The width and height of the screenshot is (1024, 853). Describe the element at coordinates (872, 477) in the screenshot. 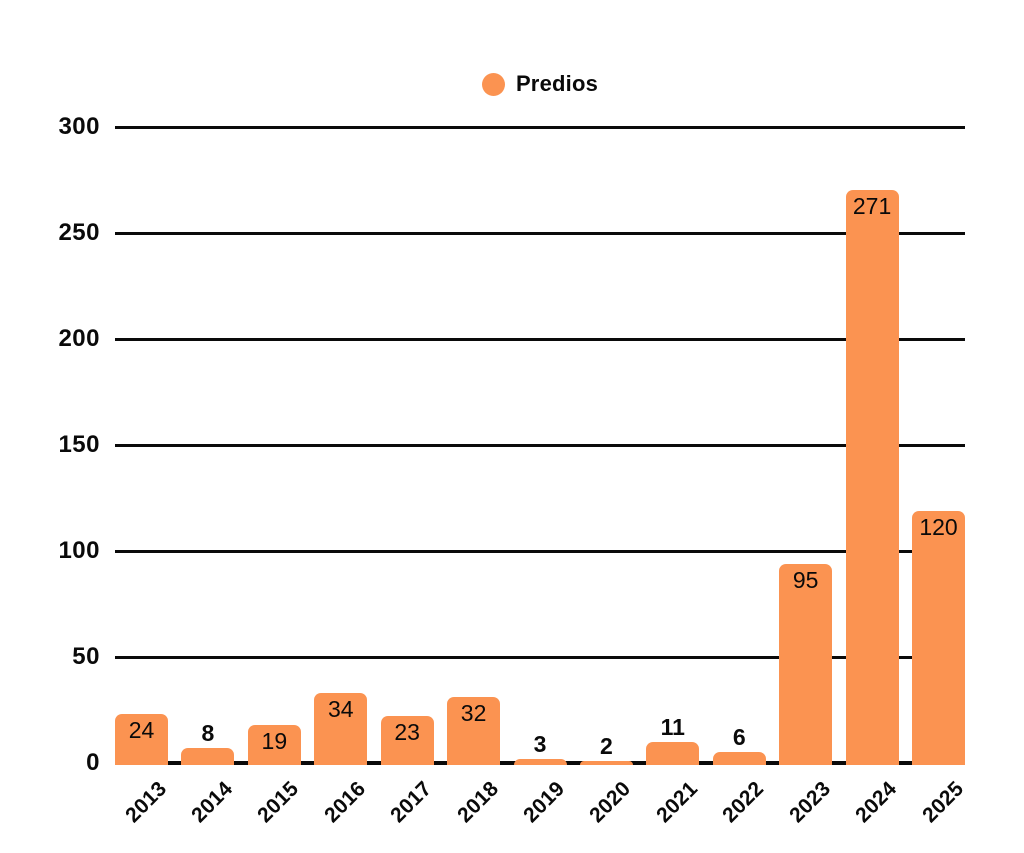

I see `bar: 271` at that location.